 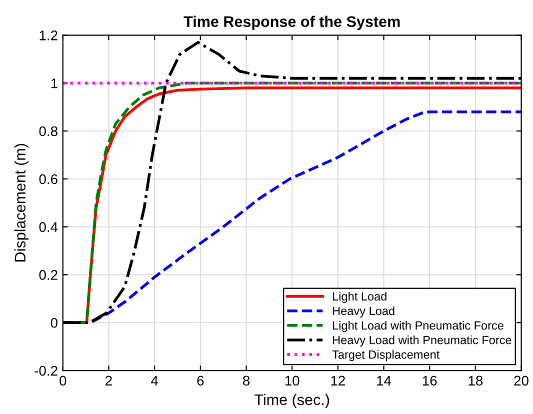 I want to click on y-tick-label: 0.4, so click(x=48, y=227).